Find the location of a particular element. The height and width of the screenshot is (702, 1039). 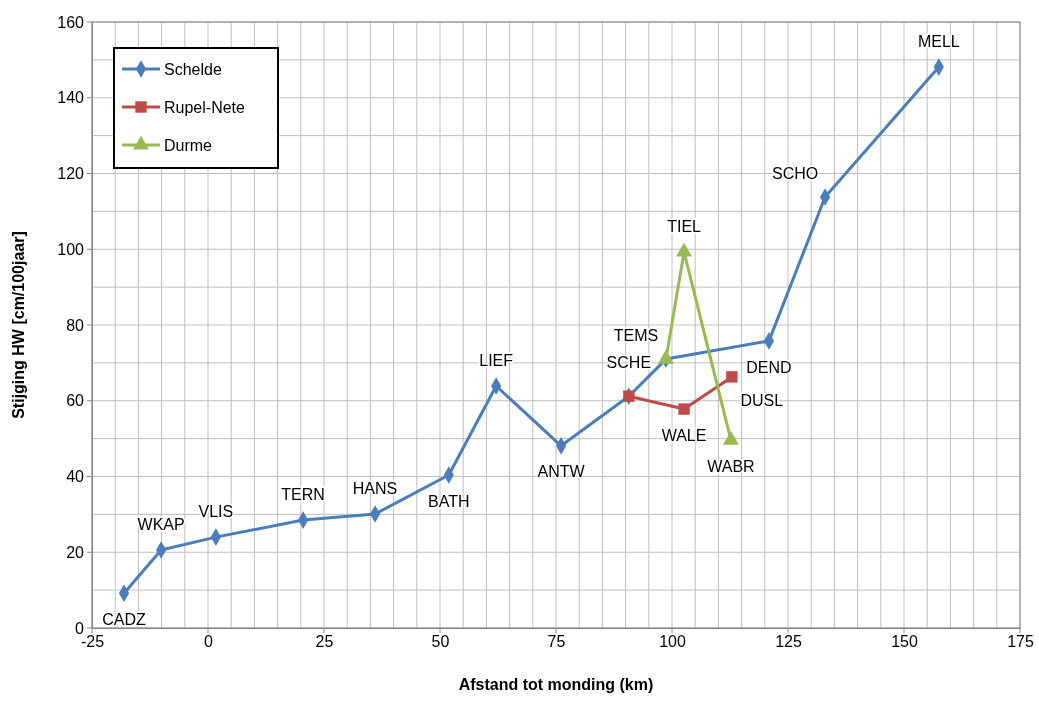

x-tick-label: 175 is located at coordinates (1020, 642).